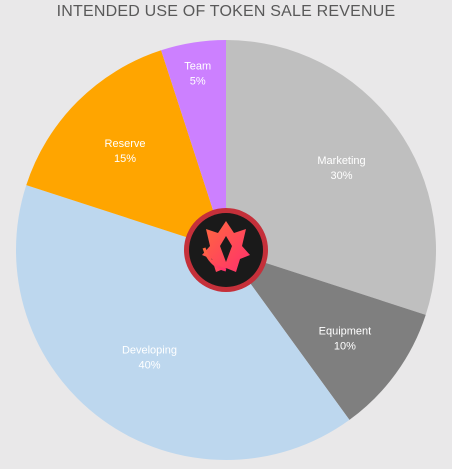  Describe the element at coordinates (341, 161) in the screenshot. I see `slice-label-marketing: Marketing` at that location.